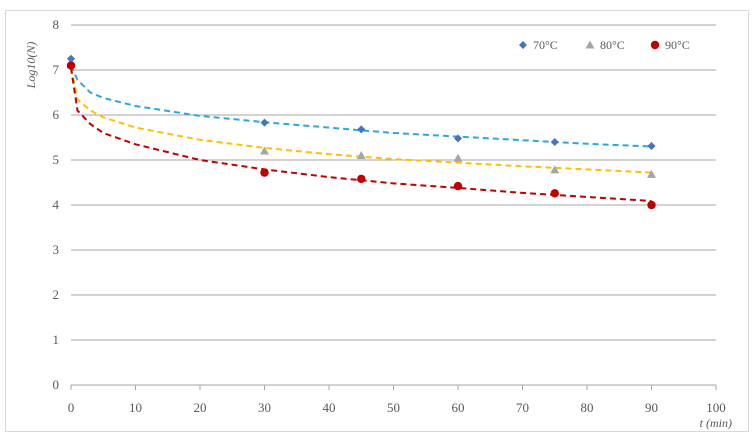 The height and width of the screenshot is (448, 754). What do you see at coordinates (56, 69) in the screenshot?
I see `y-tick-label-7: 7` at bounding box center [56, 69].